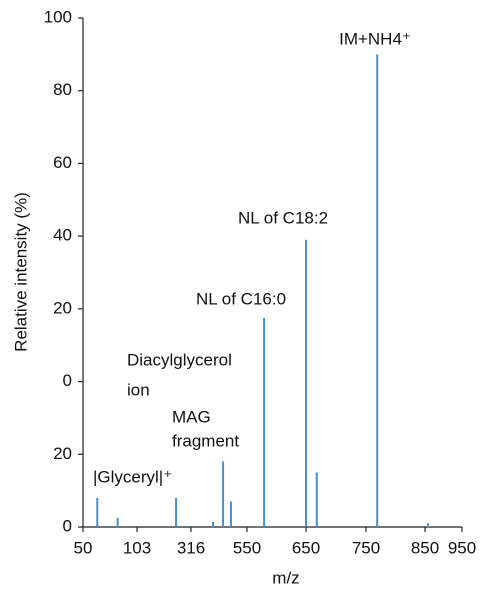  I want to click on y-axis-label: Relative intensity (%), so click(20, 272).